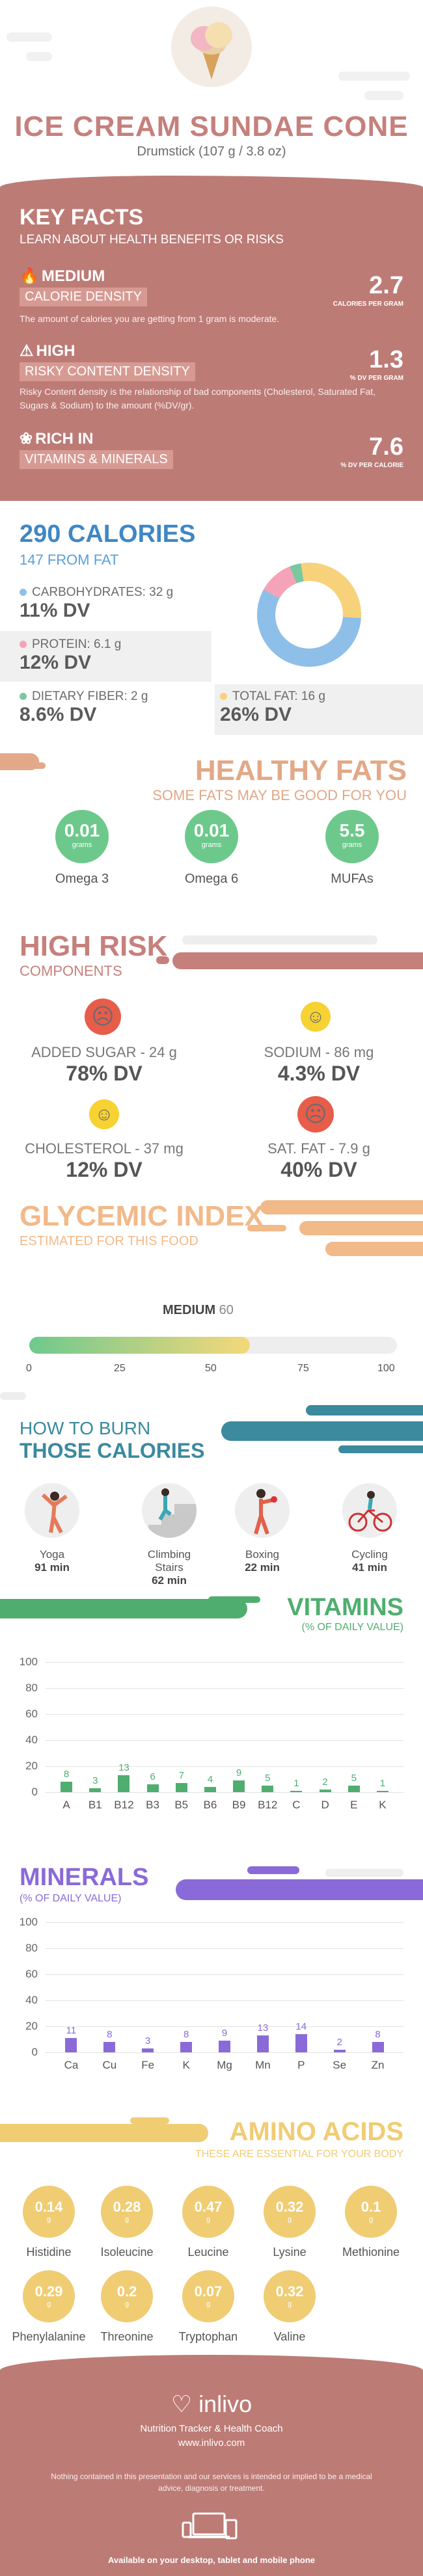 The width and height of the screenshot is (423, 2576). What do you see at coordinates (339, 2051) in the screenshot?
I see `bar-Se` at bounding box center [339, 2051].